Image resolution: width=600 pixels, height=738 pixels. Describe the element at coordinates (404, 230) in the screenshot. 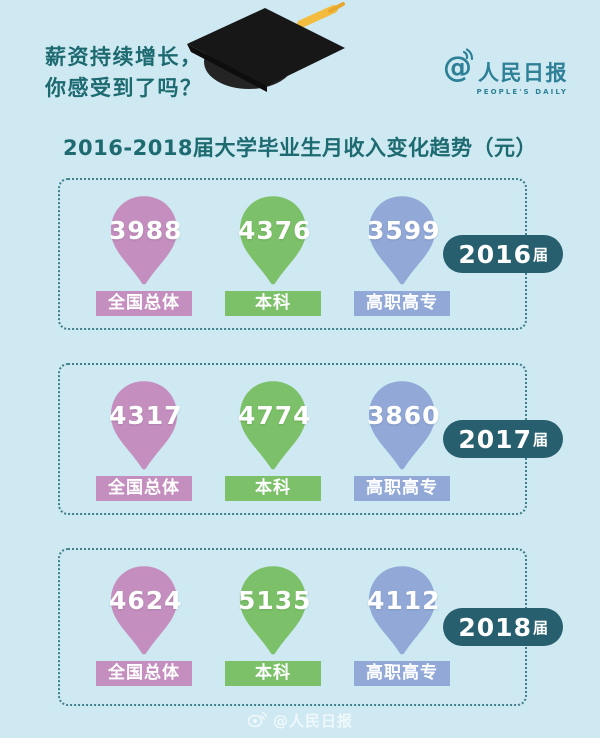

I see `value-label: 3599` at that location.